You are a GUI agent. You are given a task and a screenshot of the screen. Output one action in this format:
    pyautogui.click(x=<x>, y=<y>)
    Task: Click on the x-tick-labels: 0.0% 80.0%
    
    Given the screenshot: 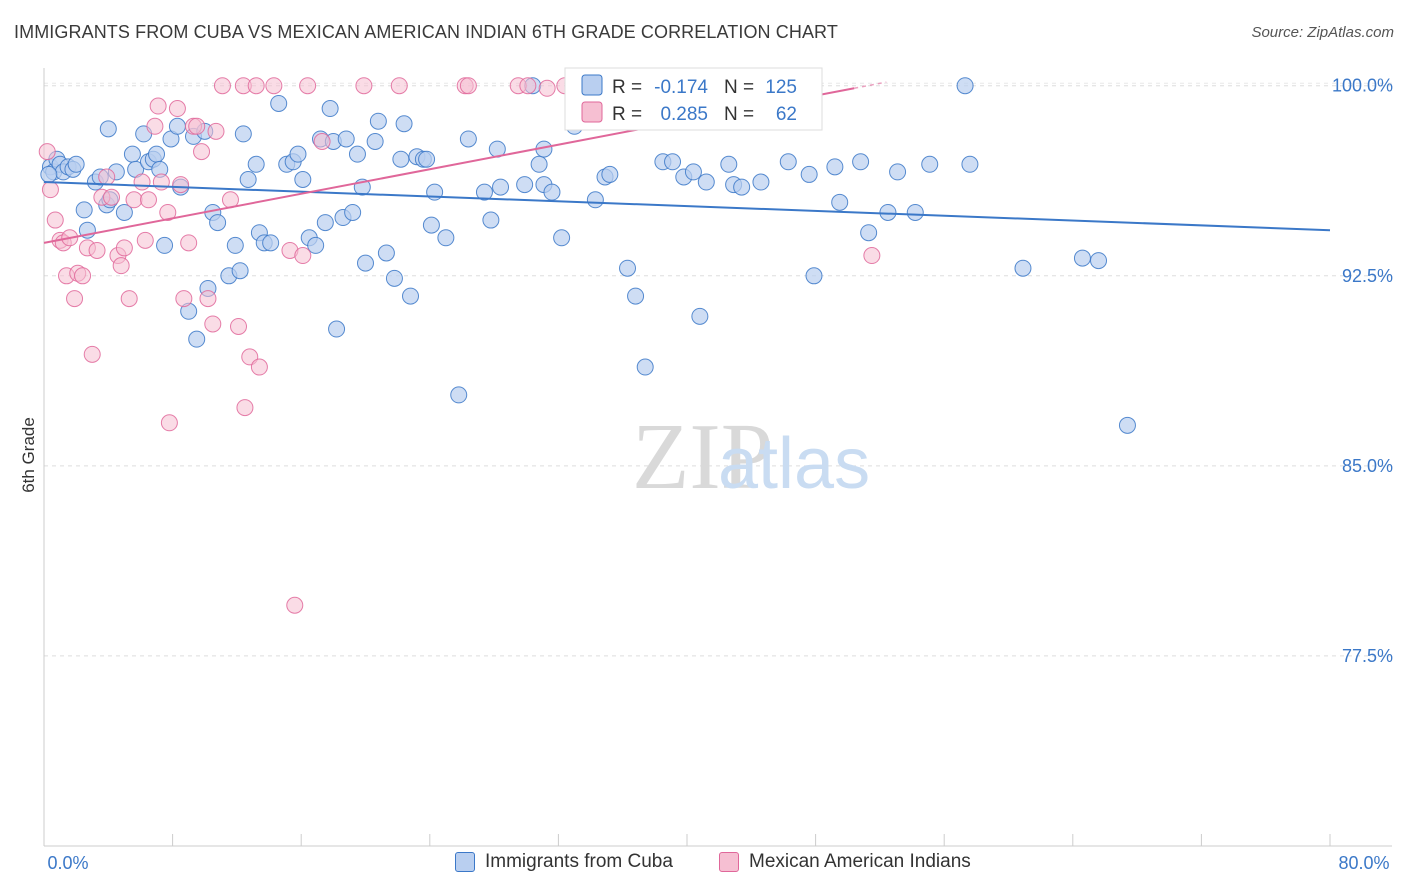 What is the action you would take?
    pyautogui.click(x=718, y=863)
    